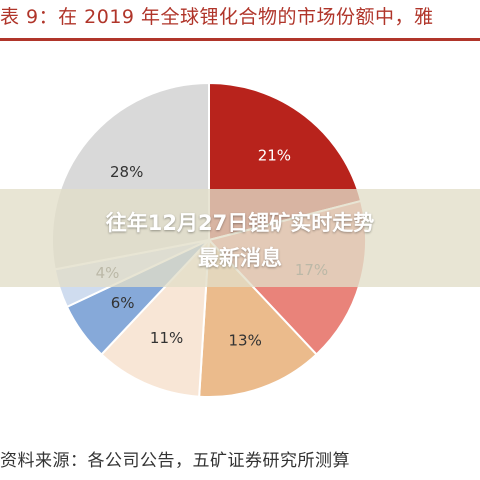 The width and height of the screenshot is (480, 480). I want to click on chart-title-strip: 表 9：在 2019 年全球锂化合物的市场份额中，雅, so click(240, 20).